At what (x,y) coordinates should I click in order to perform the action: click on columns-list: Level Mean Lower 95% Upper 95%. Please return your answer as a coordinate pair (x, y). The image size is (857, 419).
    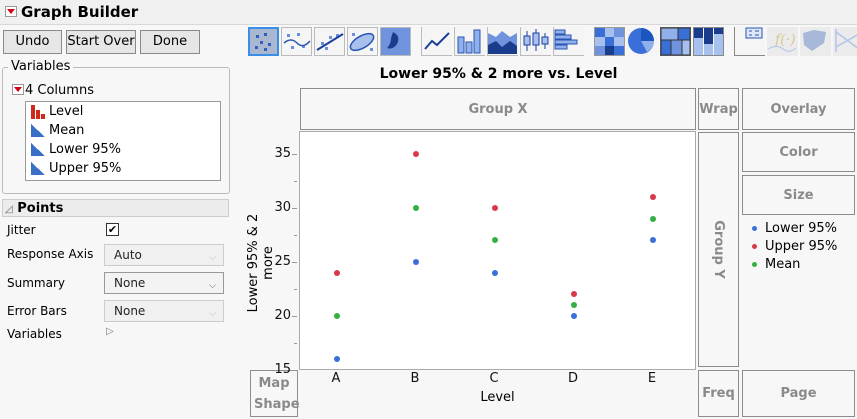
    Looking at the image, I should click on (123, 141).